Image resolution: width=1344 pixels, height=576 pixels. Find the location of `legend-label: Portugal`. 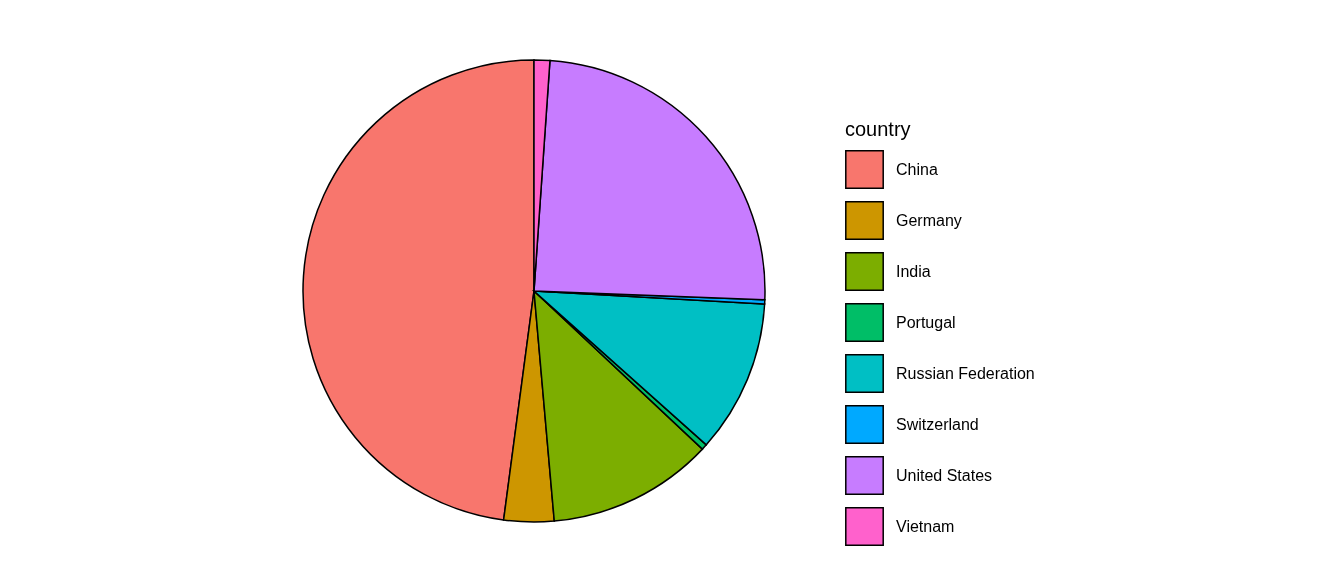

legend-label: Portugal is located at coordinates (926, 322).